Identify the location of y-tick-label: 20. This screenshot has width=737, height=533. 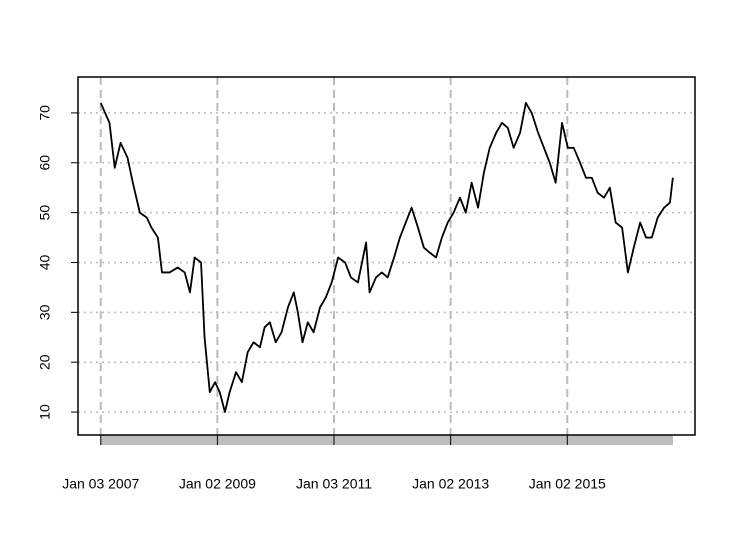
(45, 362).